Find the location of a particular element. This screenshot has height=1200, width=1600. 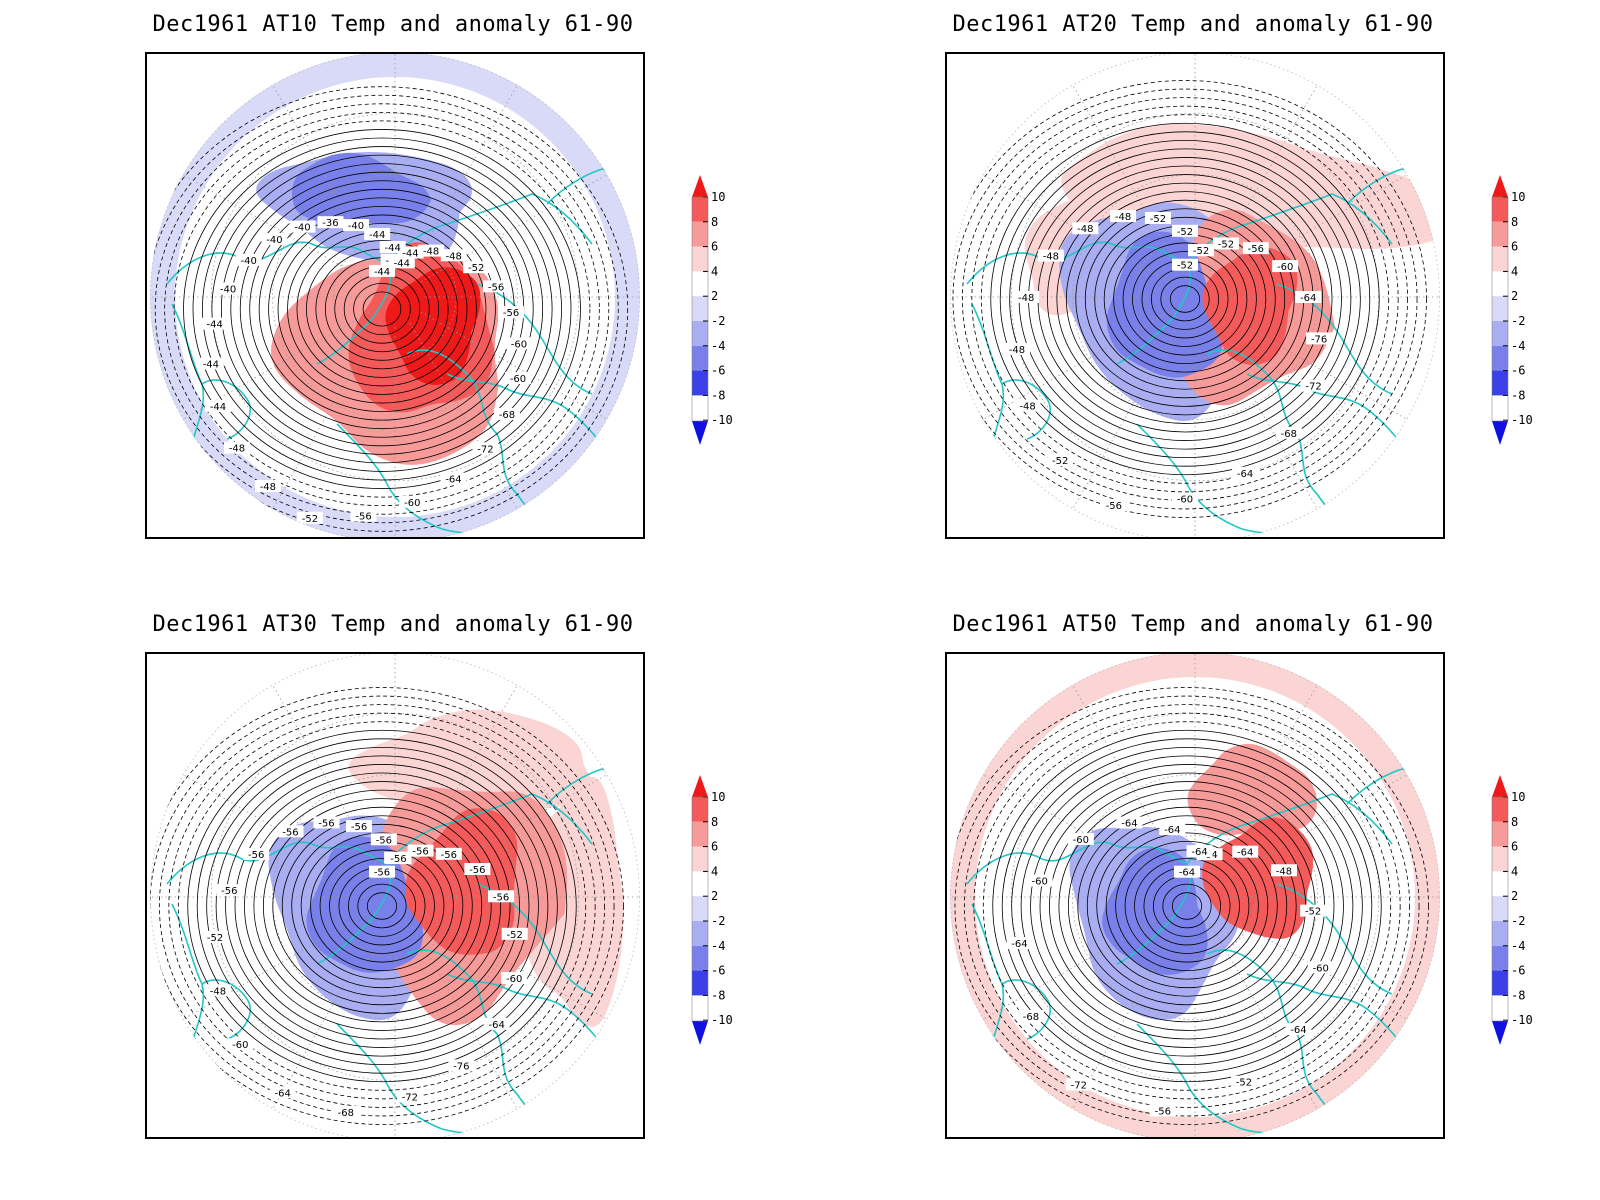

panel-title: Dec1961 AT10 Temp and anomaly 61-90 is located at coordinates (393, 24).